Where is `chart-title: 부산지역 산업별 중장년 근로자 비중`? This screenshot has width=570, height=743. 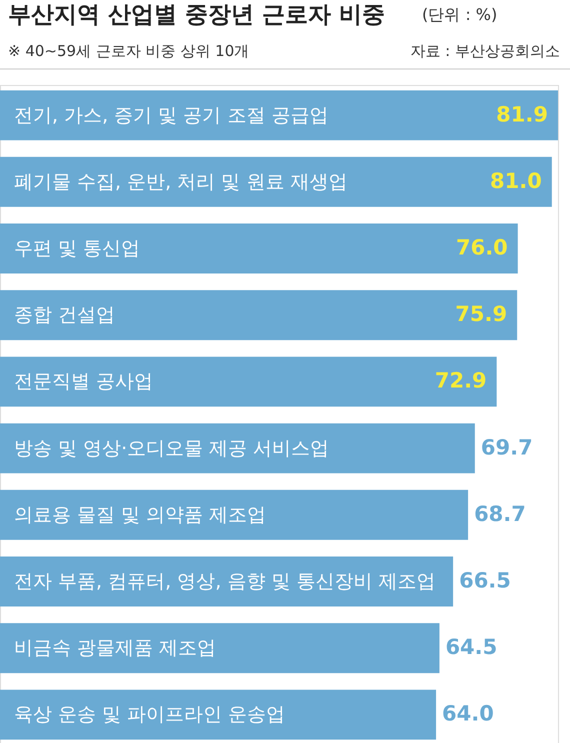 chart-title: 부산지역 산업별 중장년 근로자 비중 is located at coordinates (197, 15).